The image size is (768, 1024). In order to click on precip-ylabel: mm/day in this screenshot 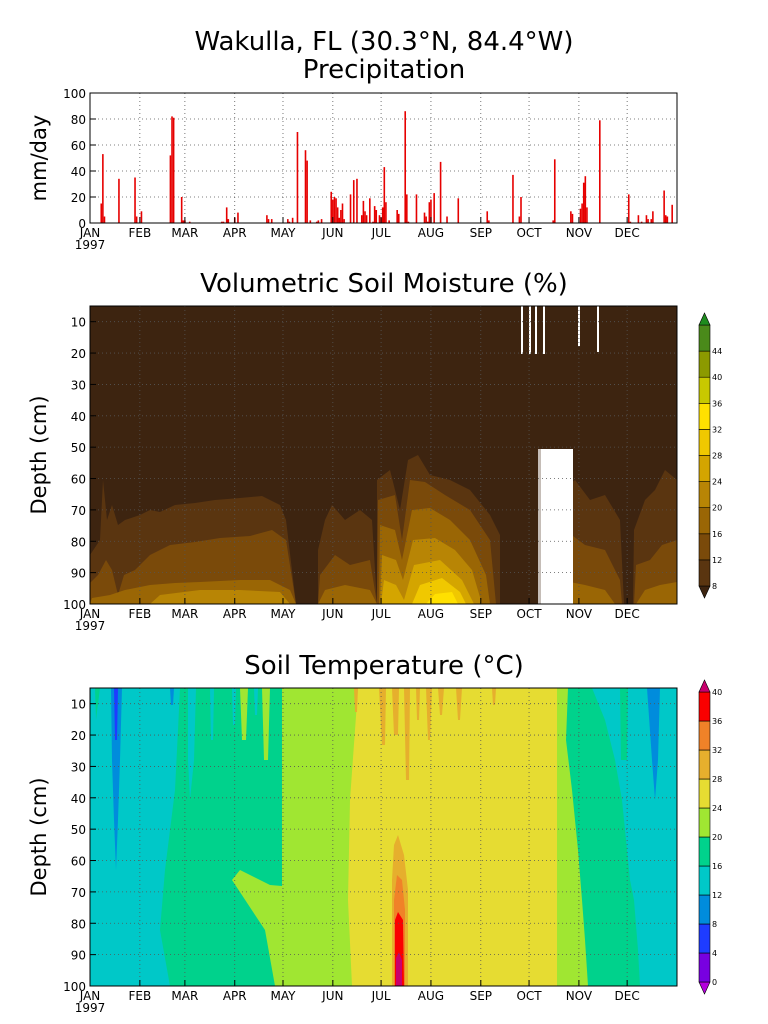, I will do `click(39, 158)`.